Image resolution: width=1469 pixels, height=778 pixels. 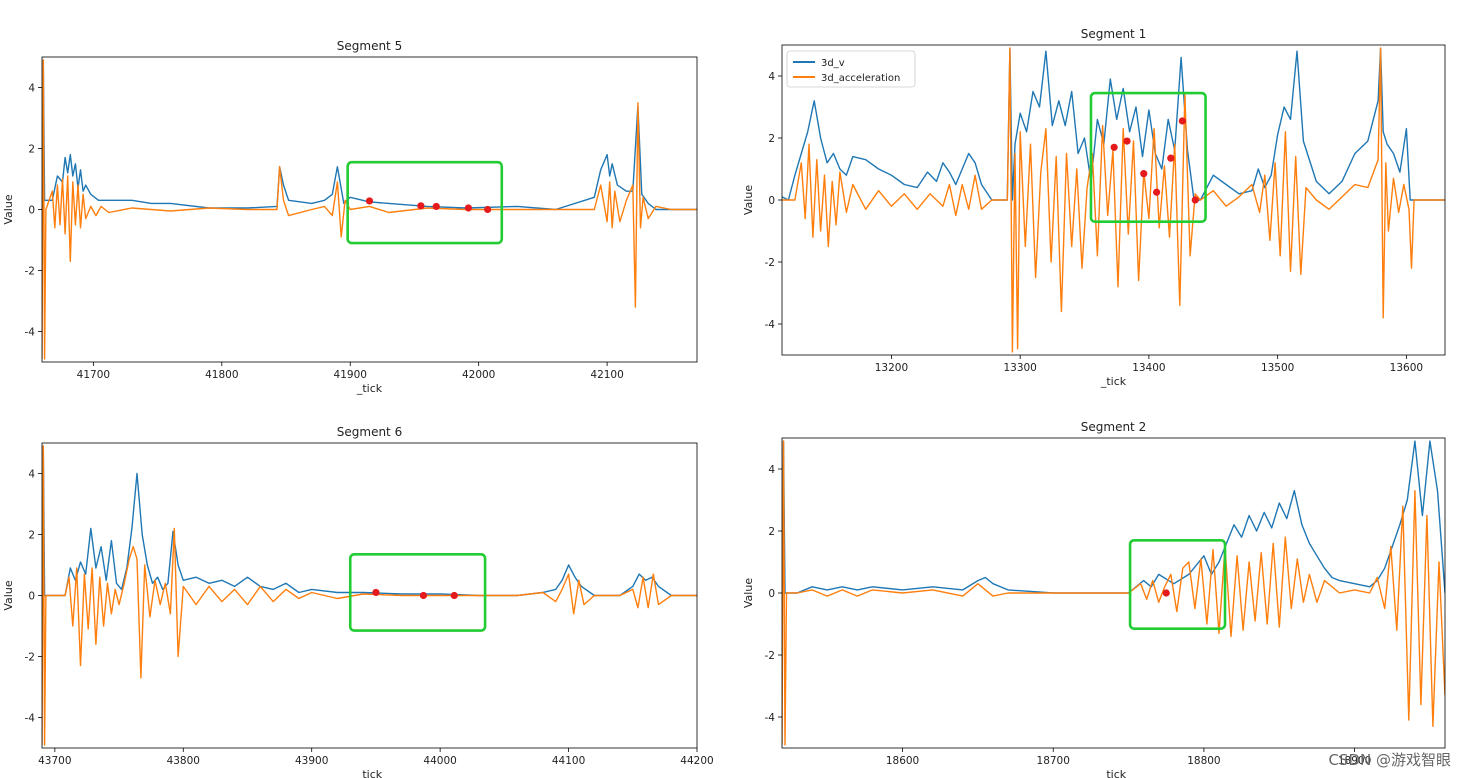 What do you see at coordinates (568, 761) in the screenshot?
I see `x-tick-label: 44100` at bounding box center [568, 761].